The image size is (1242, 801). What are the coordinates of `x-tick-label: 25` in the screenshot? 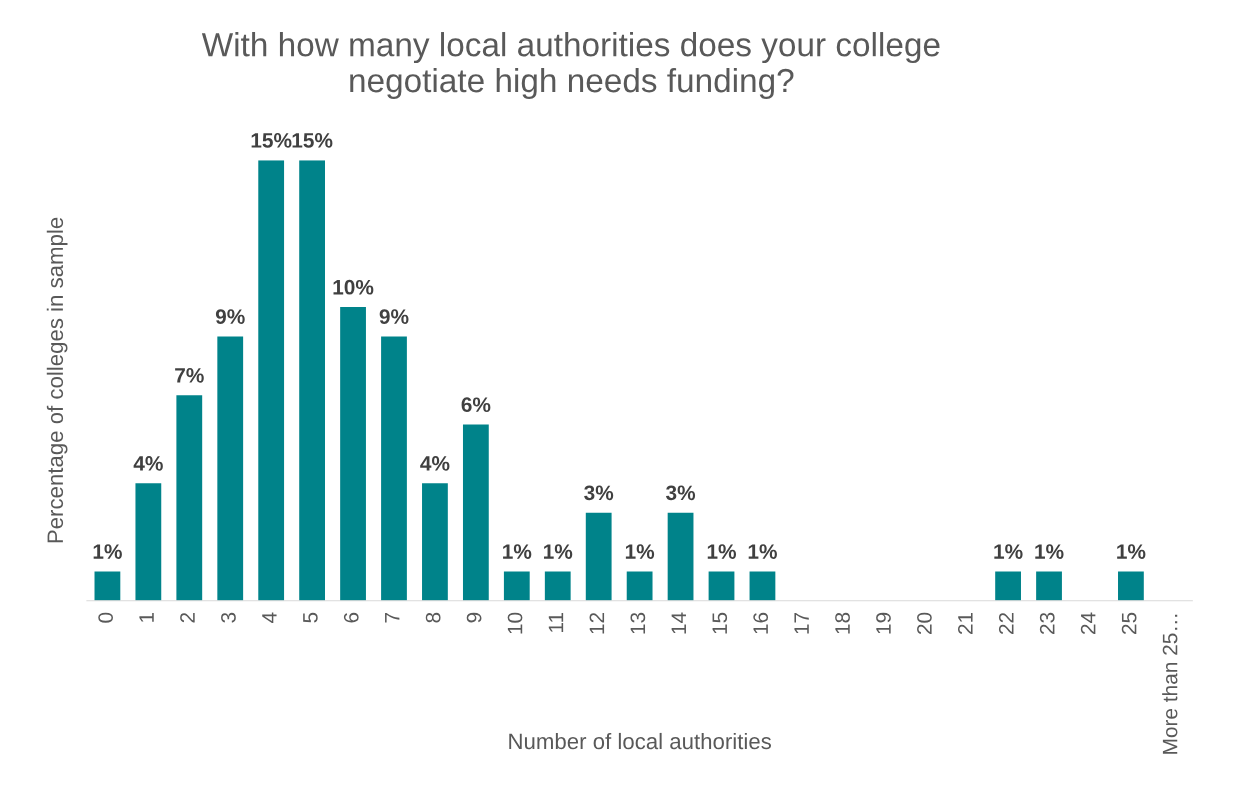 It's located at (1129, 623).